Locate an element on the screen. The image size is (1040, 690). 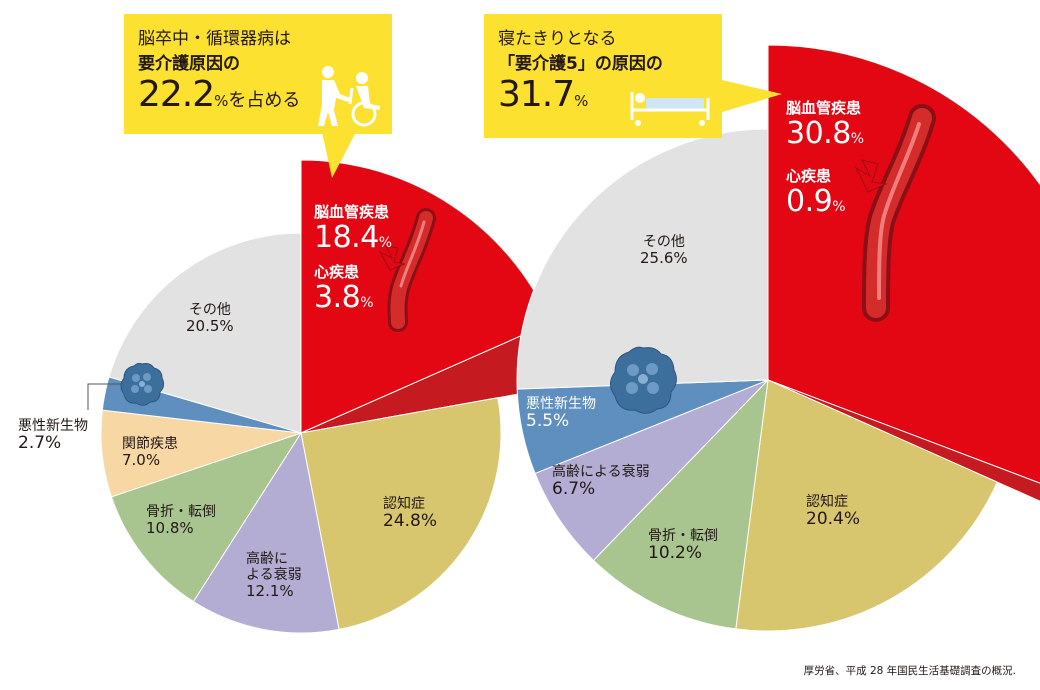
label-value: 24.8% is located at coordinates (410, 521).